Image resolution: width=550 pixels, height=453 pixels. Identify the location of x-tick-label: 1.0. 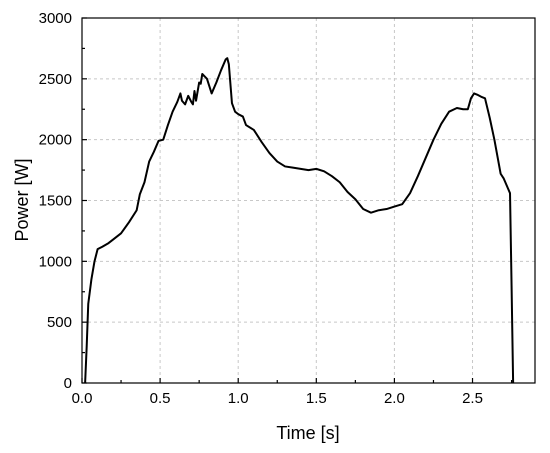
(238, 398).